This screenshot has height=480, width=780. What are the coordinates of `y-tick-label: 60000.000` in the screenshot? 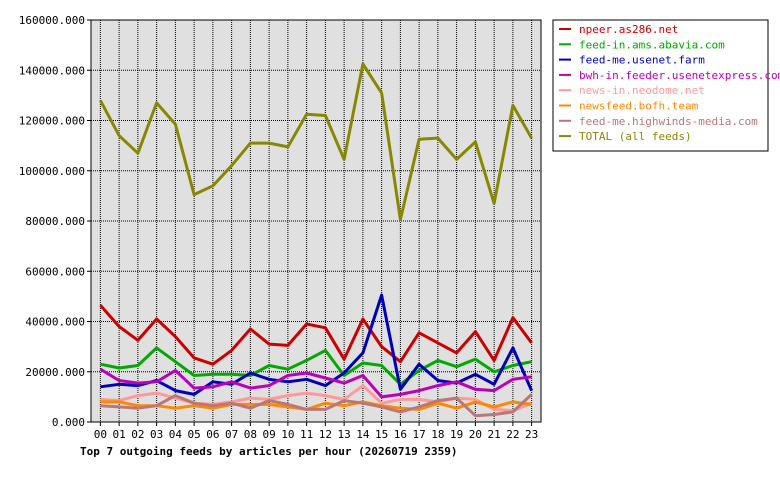 It's located at (55, 271).